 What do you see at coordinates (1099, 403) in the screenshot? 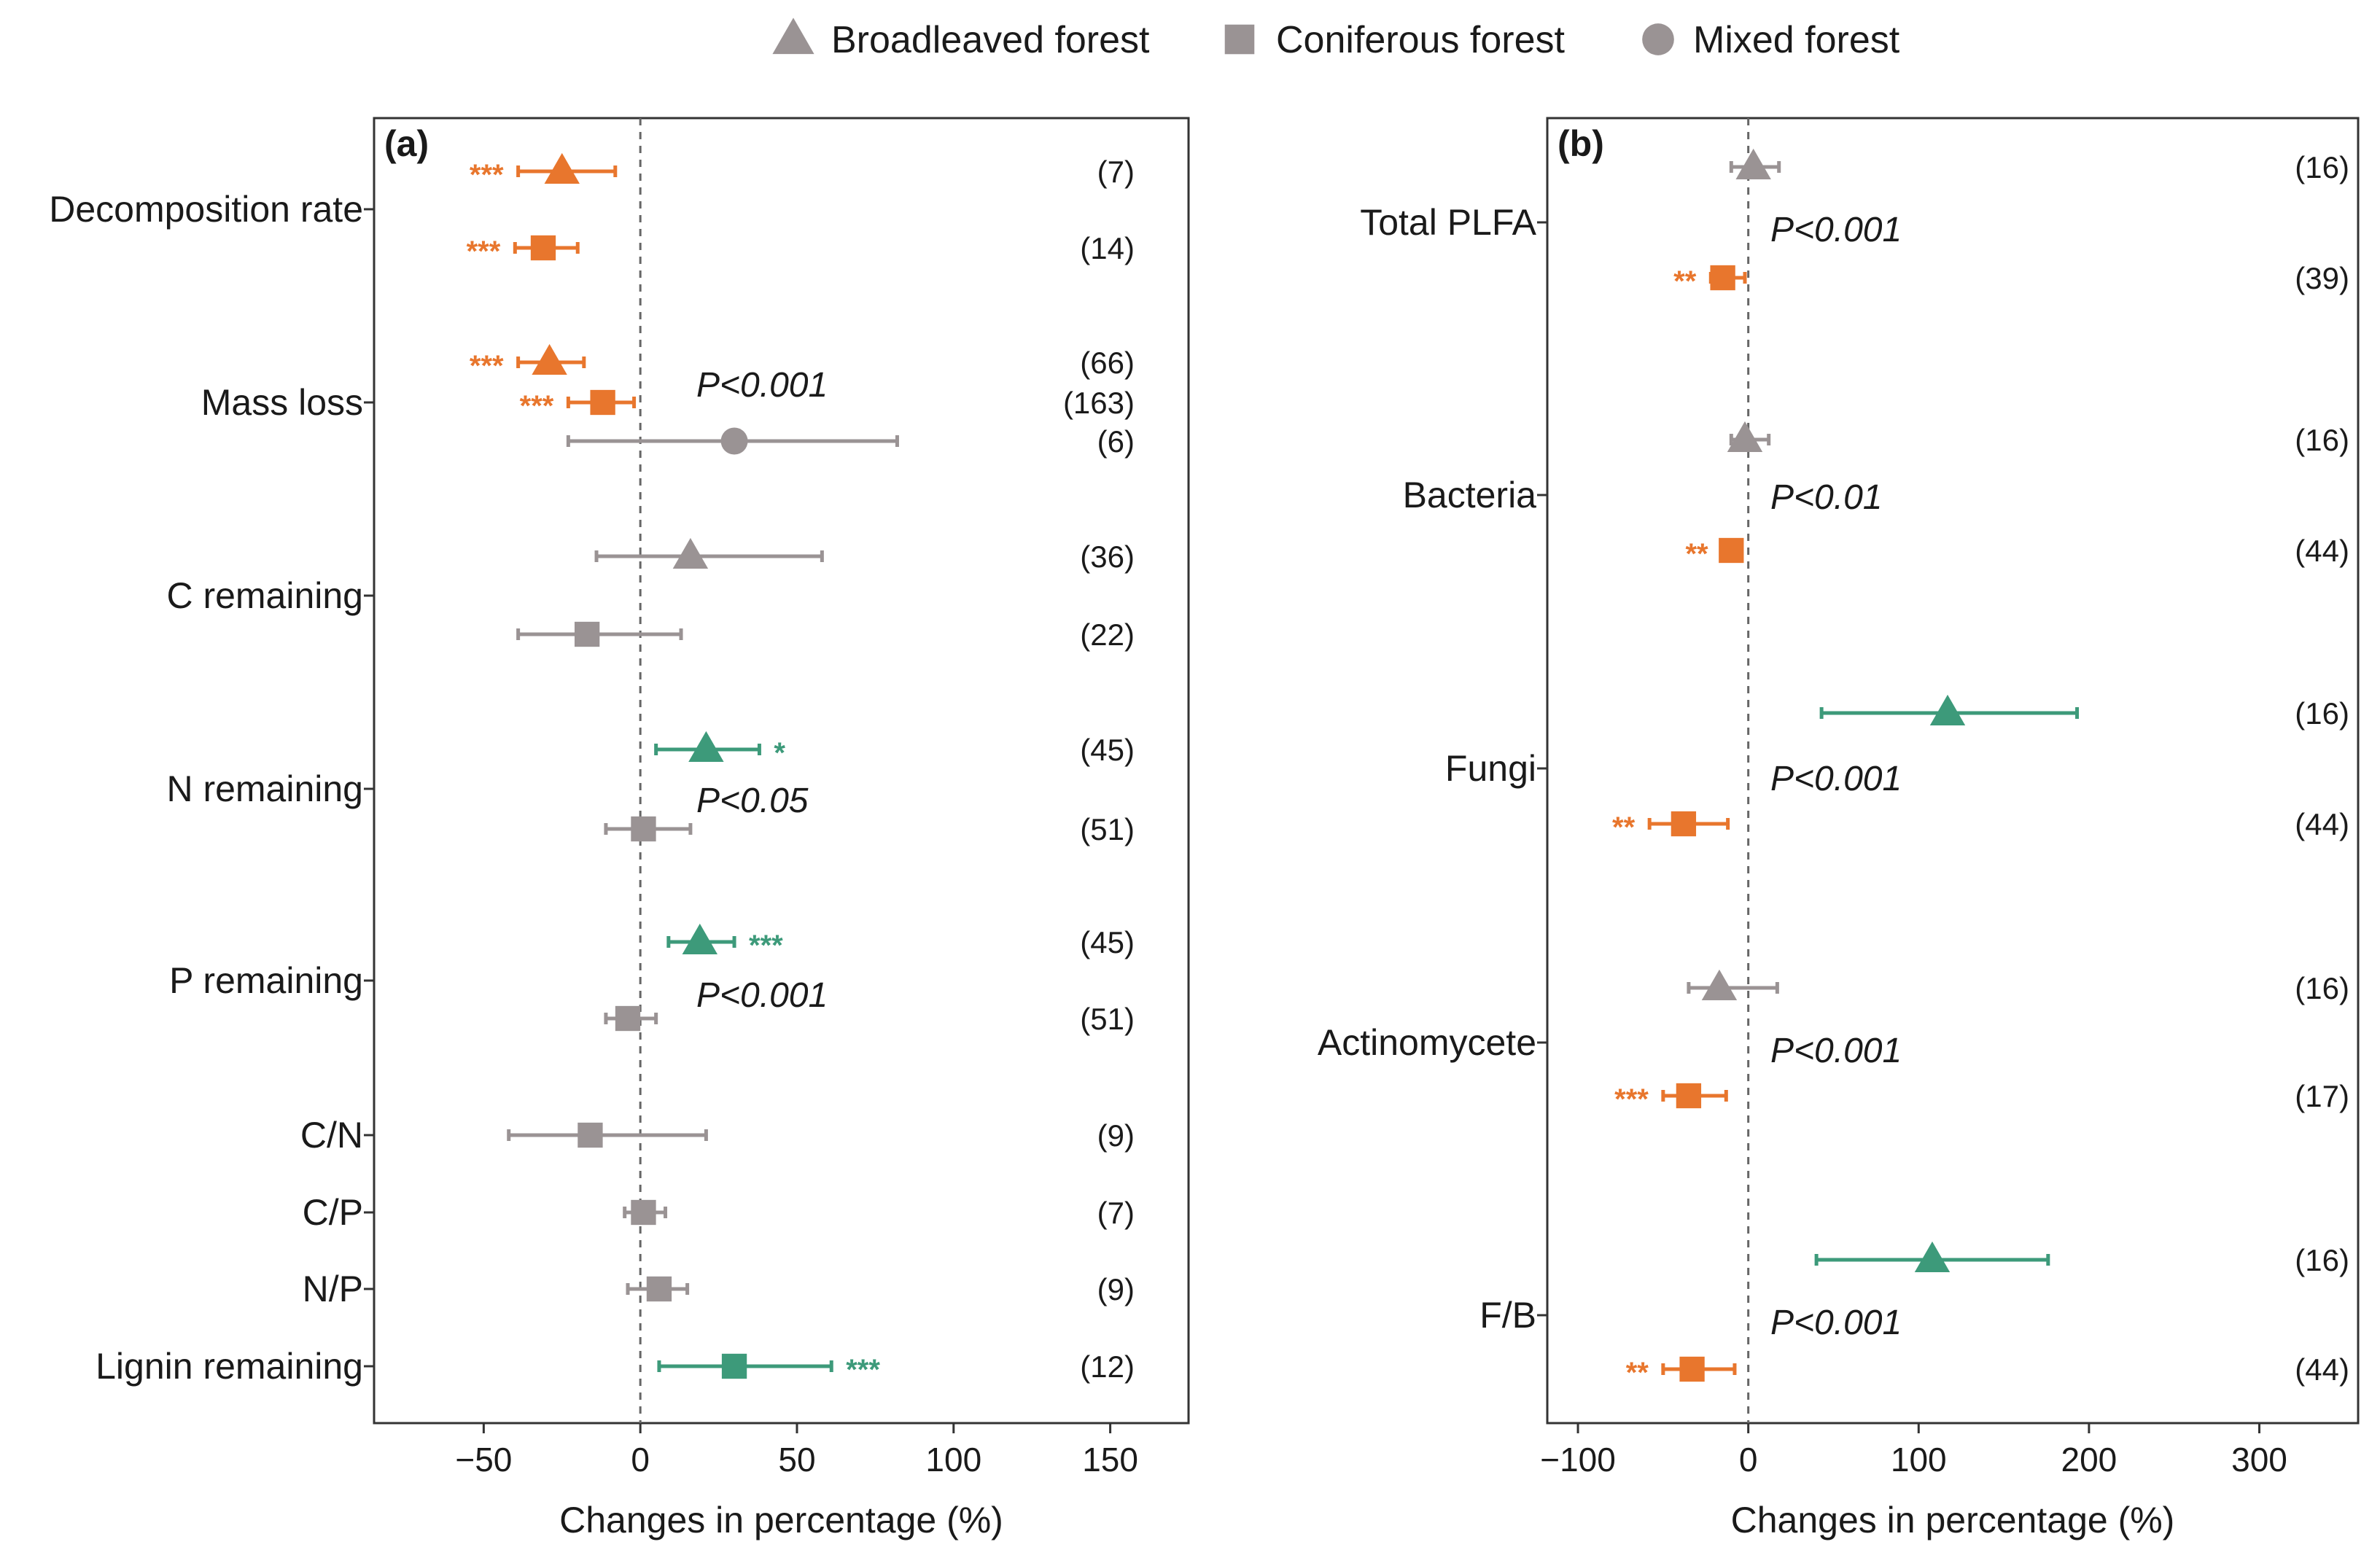
I see `sample-size-label: (163)` at bounding box center [1099, 403].